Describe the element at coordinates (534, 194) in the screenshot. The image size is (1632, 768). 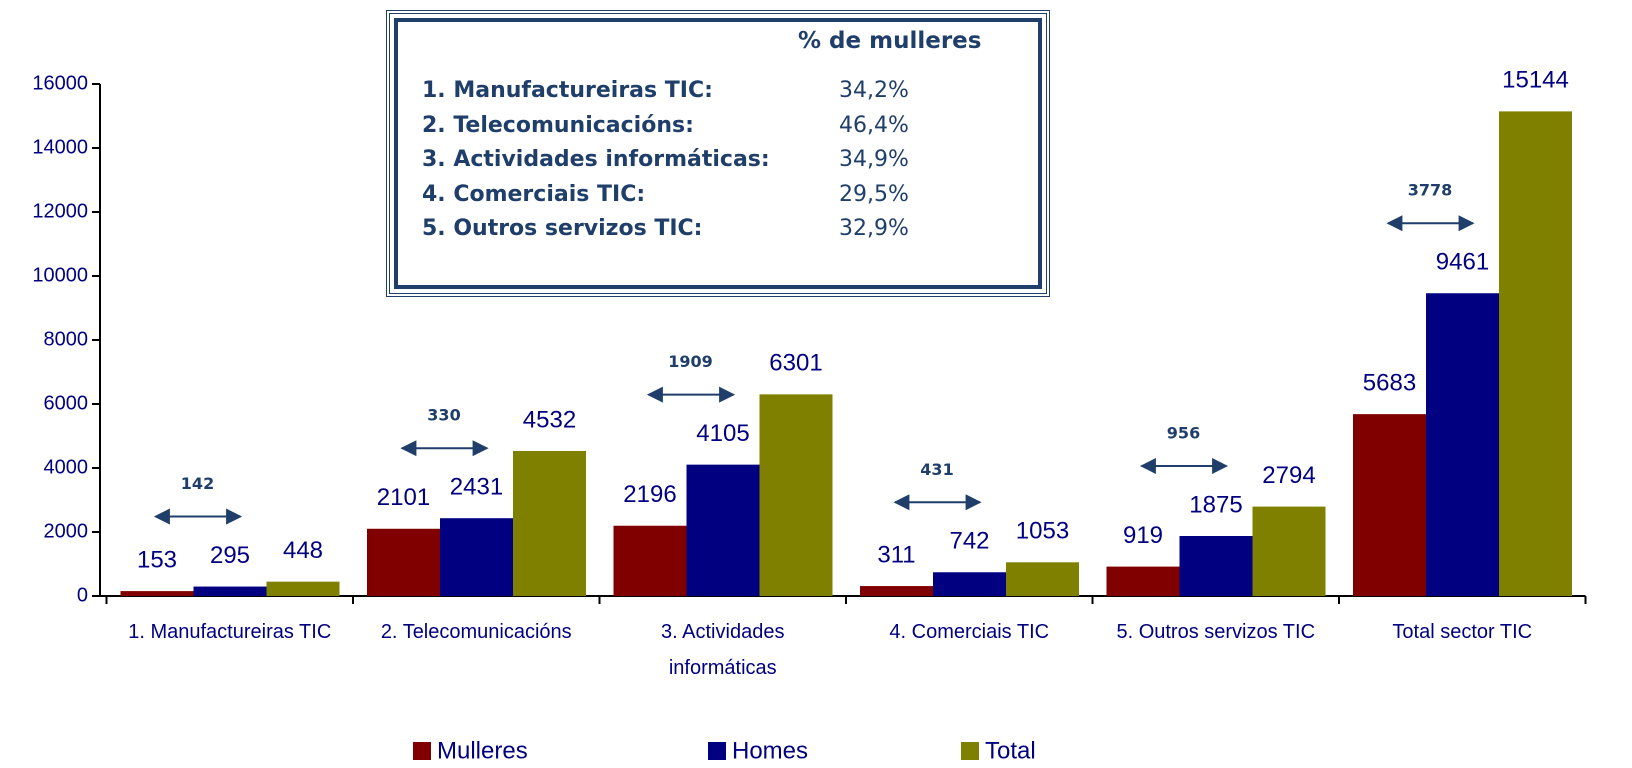
I see `inset-row-label: 4. Comerciais TIC:` at that location.